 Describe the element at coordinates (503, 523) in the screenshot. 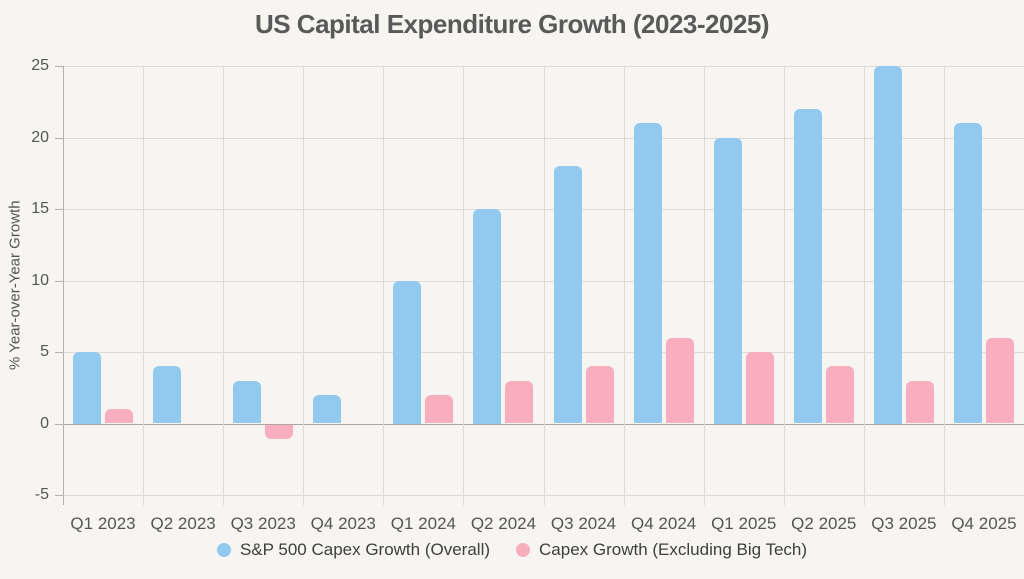

I see `x-tick-label: Q2 2024` at that location.